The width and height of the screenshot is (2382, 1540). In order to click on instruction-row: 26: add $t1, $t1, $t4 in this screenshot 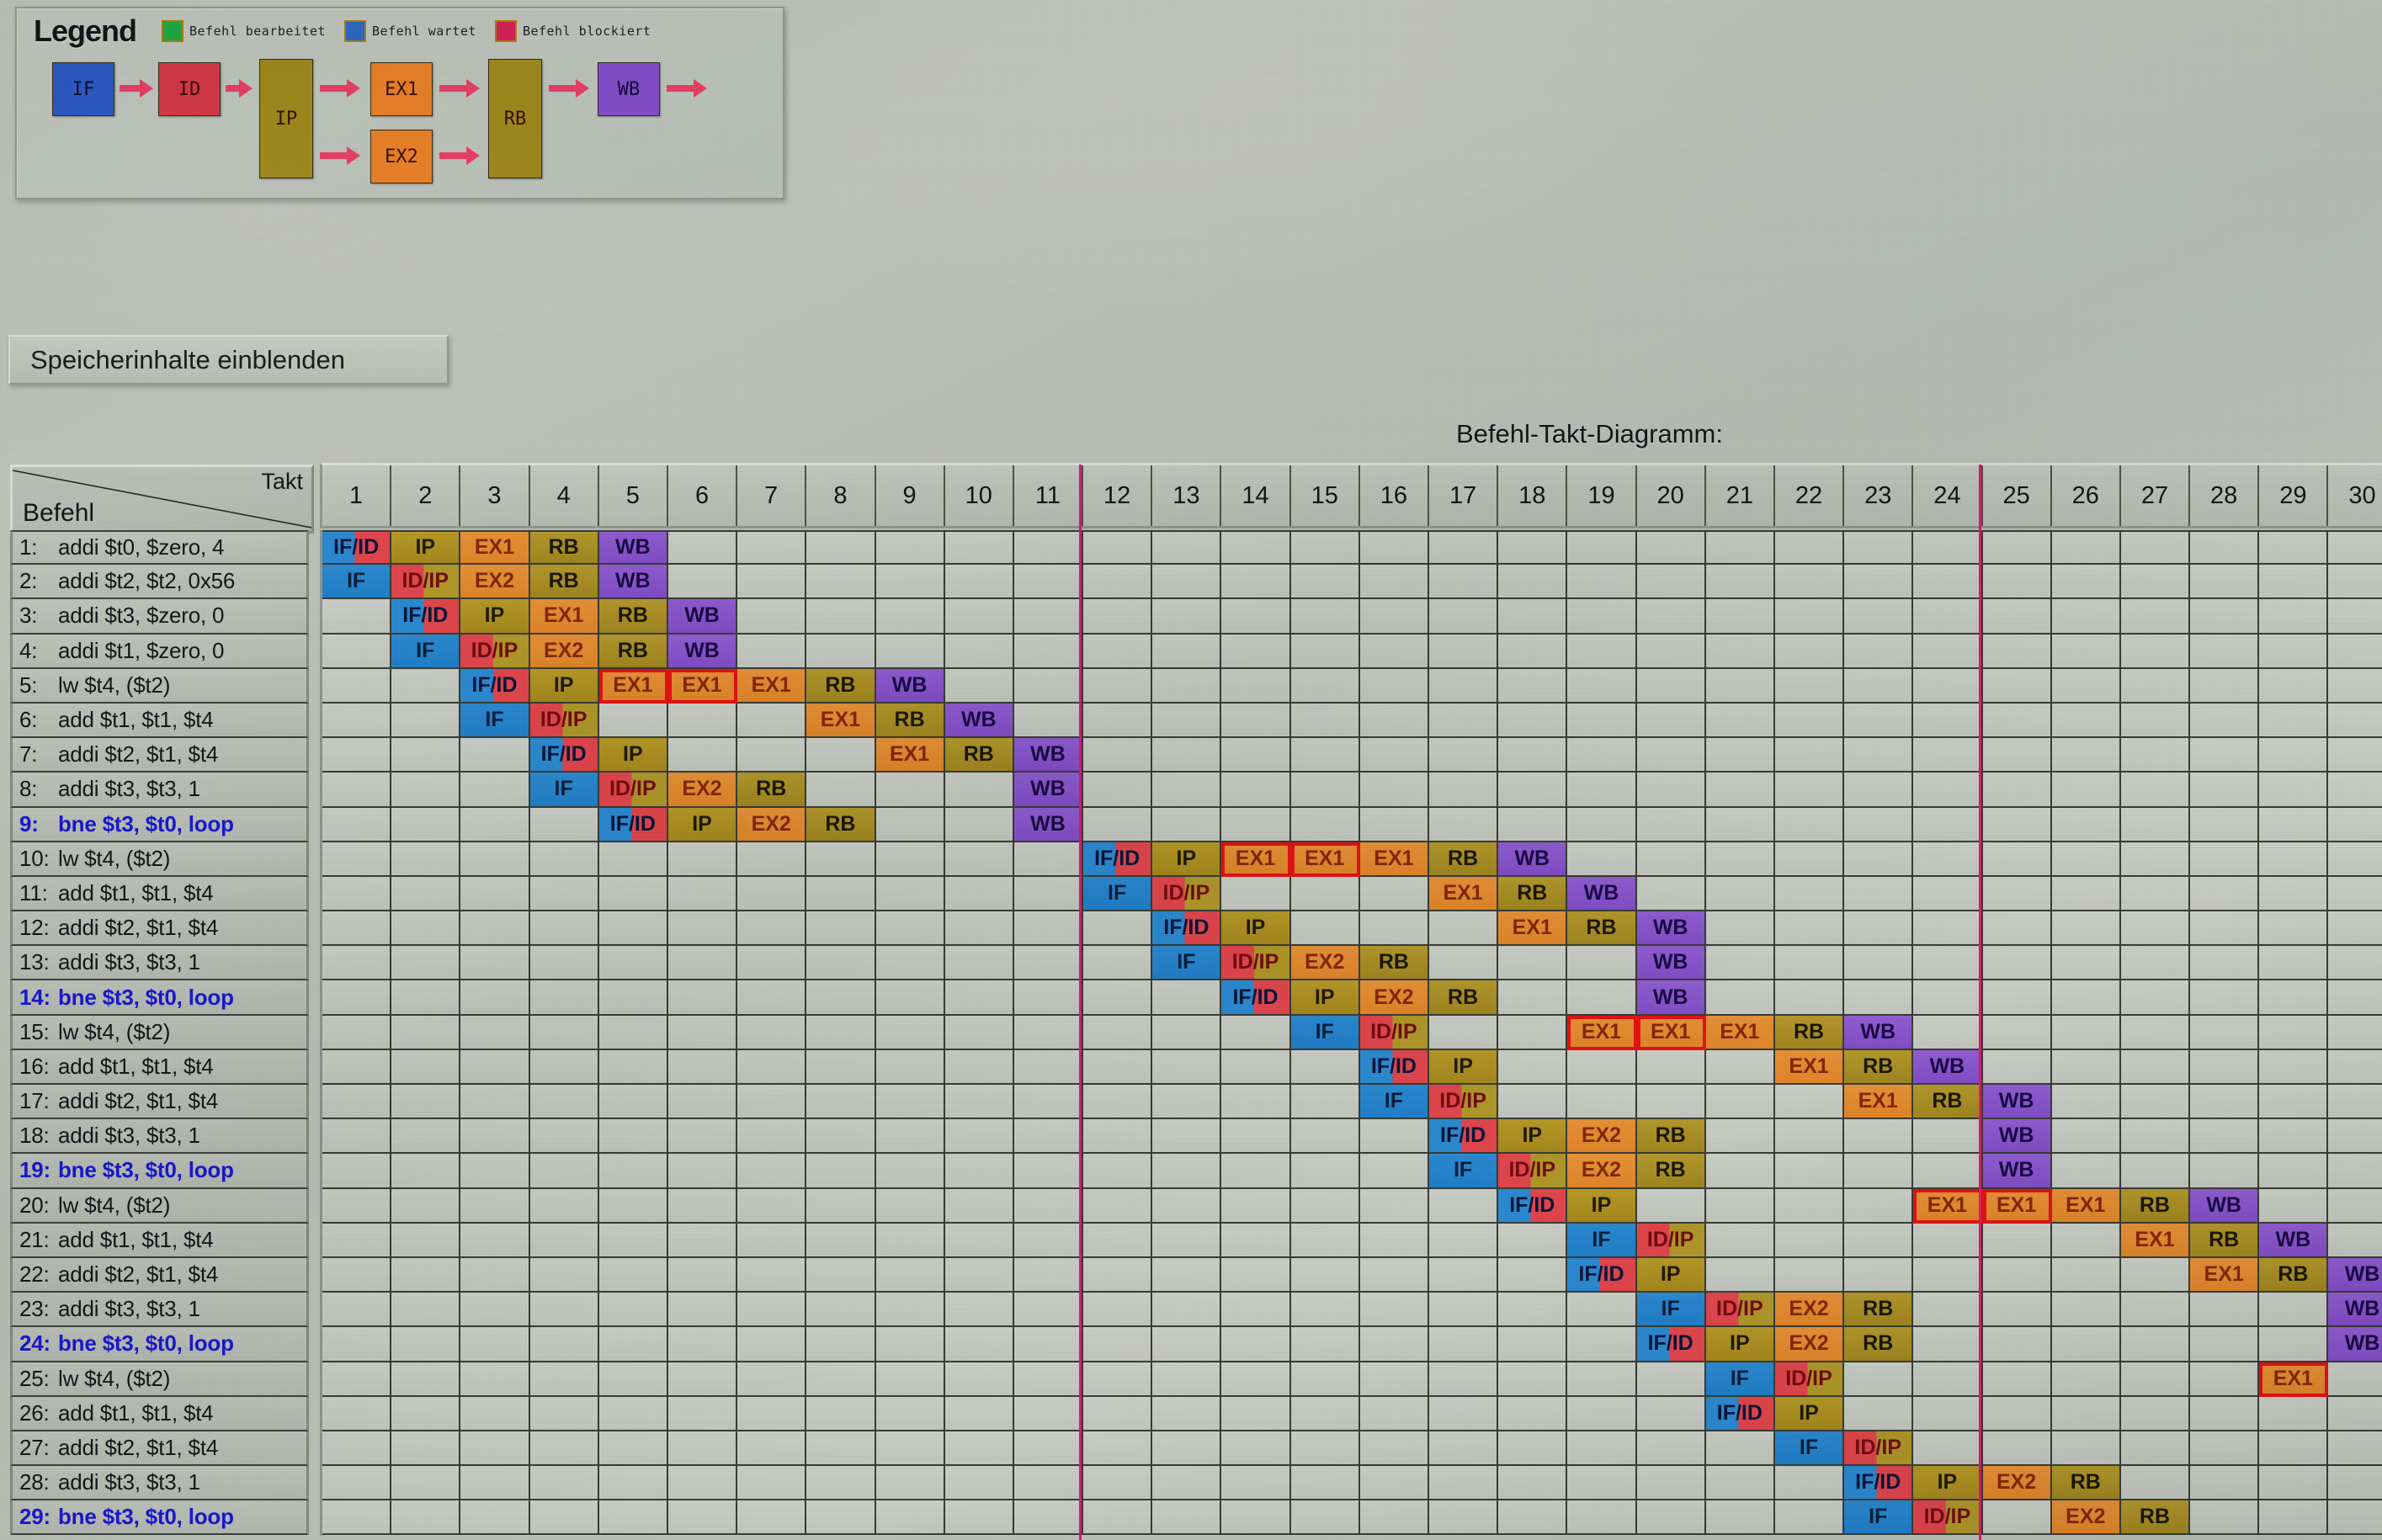, I will do `click(159, 1413)`.